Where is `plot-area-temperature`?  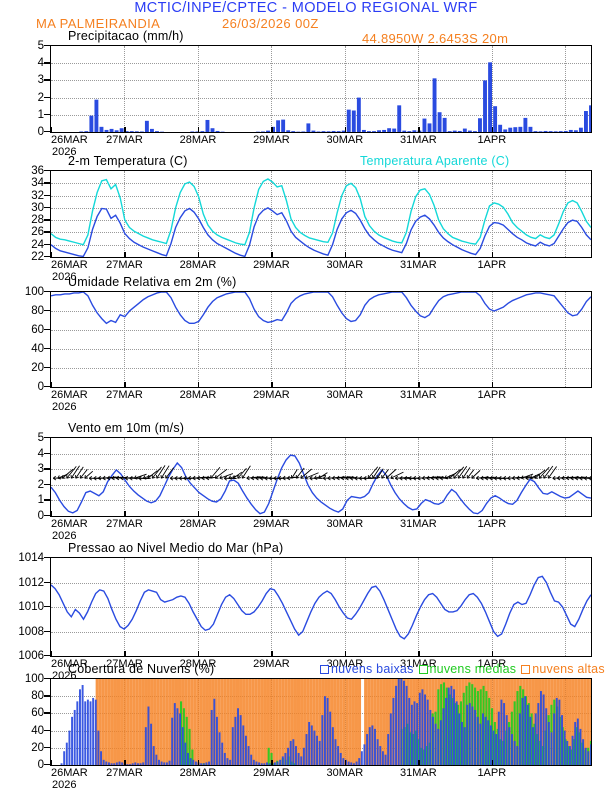
plot-area-temperature is located at coordinates (321, 214).